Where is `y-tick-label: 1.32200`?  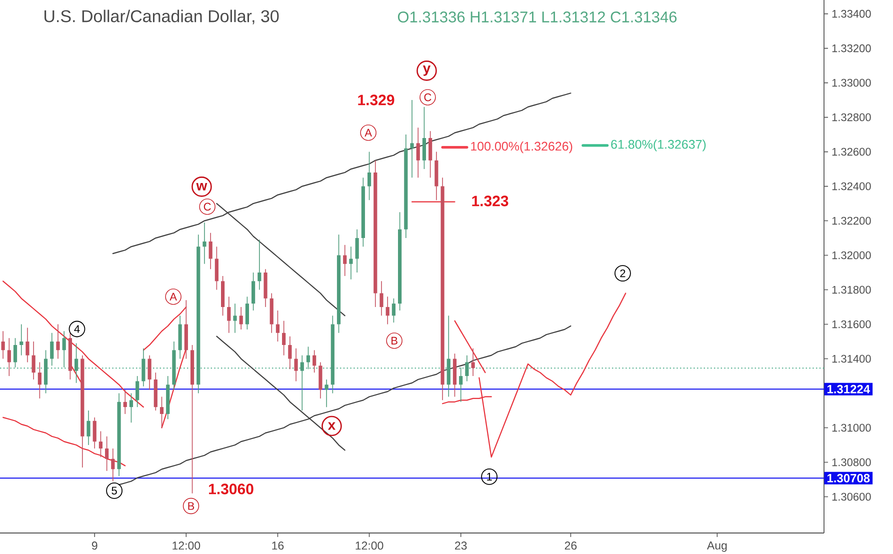 y-tick-label: 1.32200 is located at coordinates (851, 220).